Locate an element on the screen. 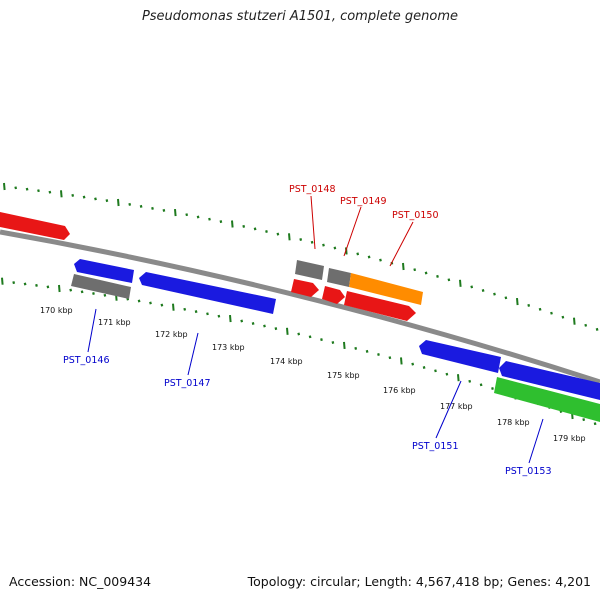 The height and width of the screenshot is (600, 600). gene-blue-right-arrow is located at coordinates (549, 380).